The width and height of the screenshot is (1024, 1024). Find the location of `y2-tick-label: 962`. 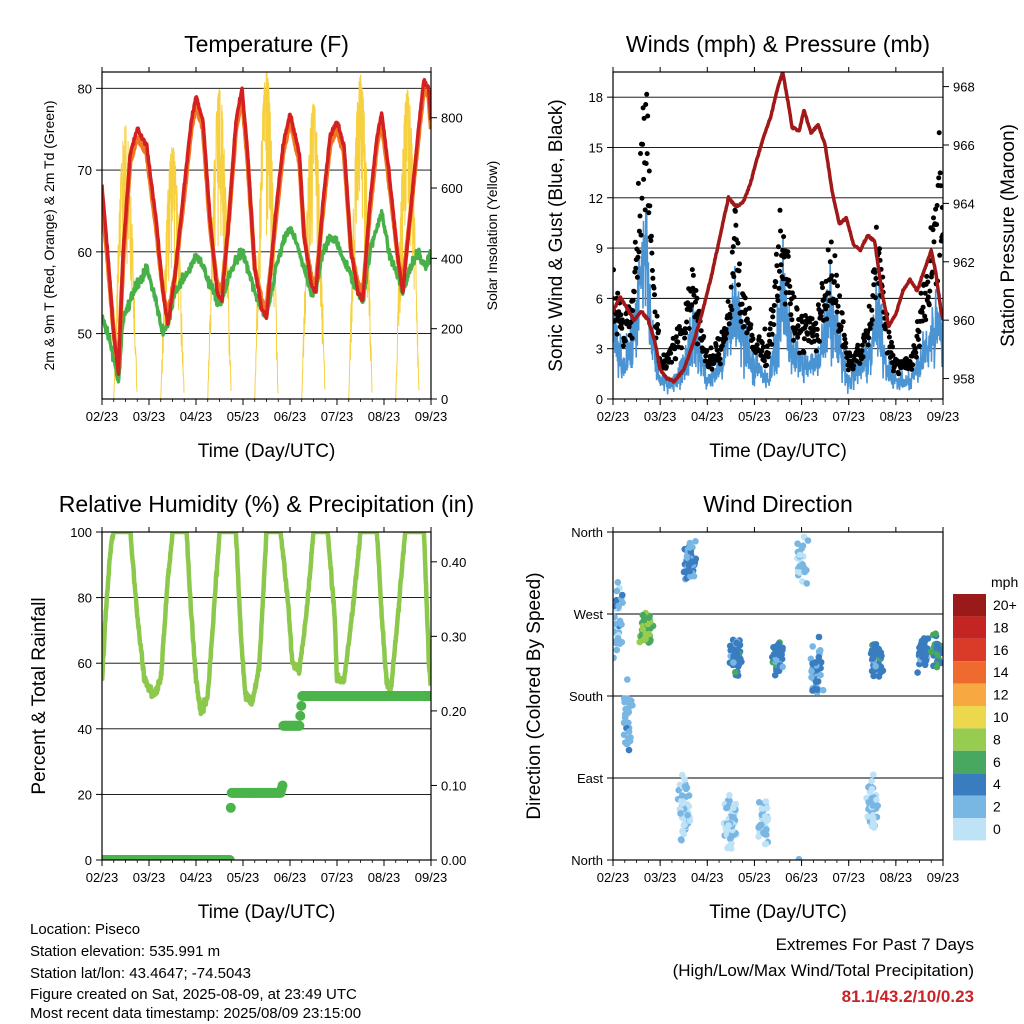

y2-tick-label: 962 is located at coordinates (964, 262).